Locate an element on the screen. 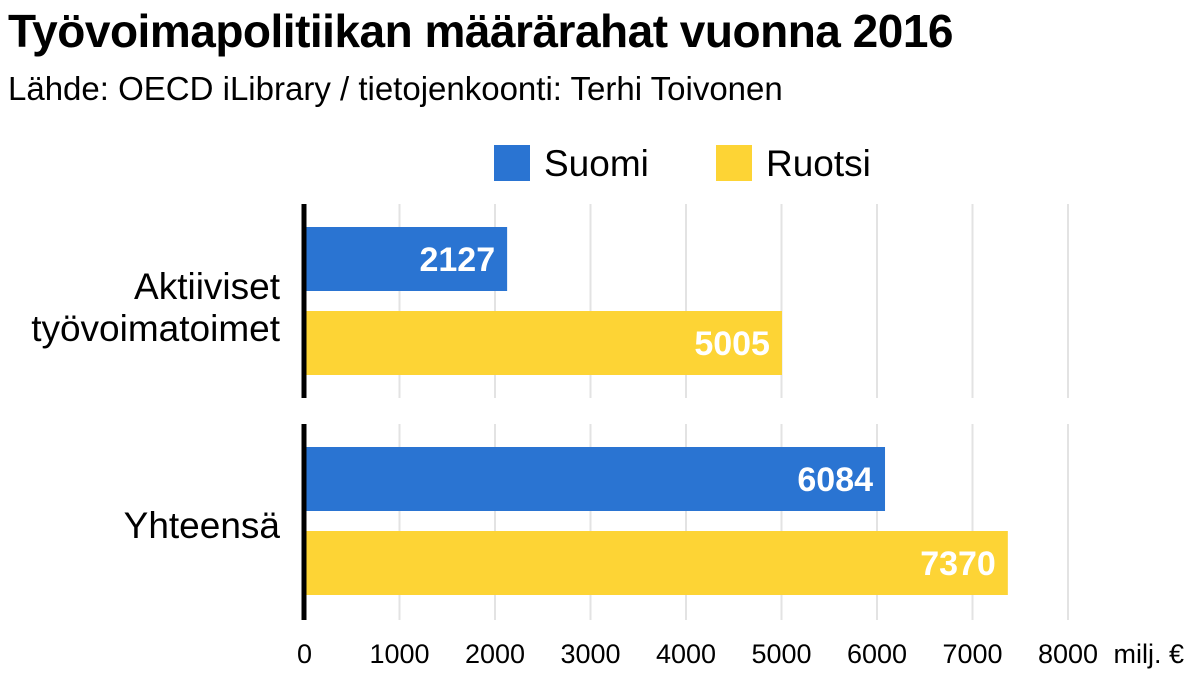 Image resolution: width=1198 pixels, height=674 pixels. legend-label-ruotsi: Ruotsi is located at coordinates (818, 163).